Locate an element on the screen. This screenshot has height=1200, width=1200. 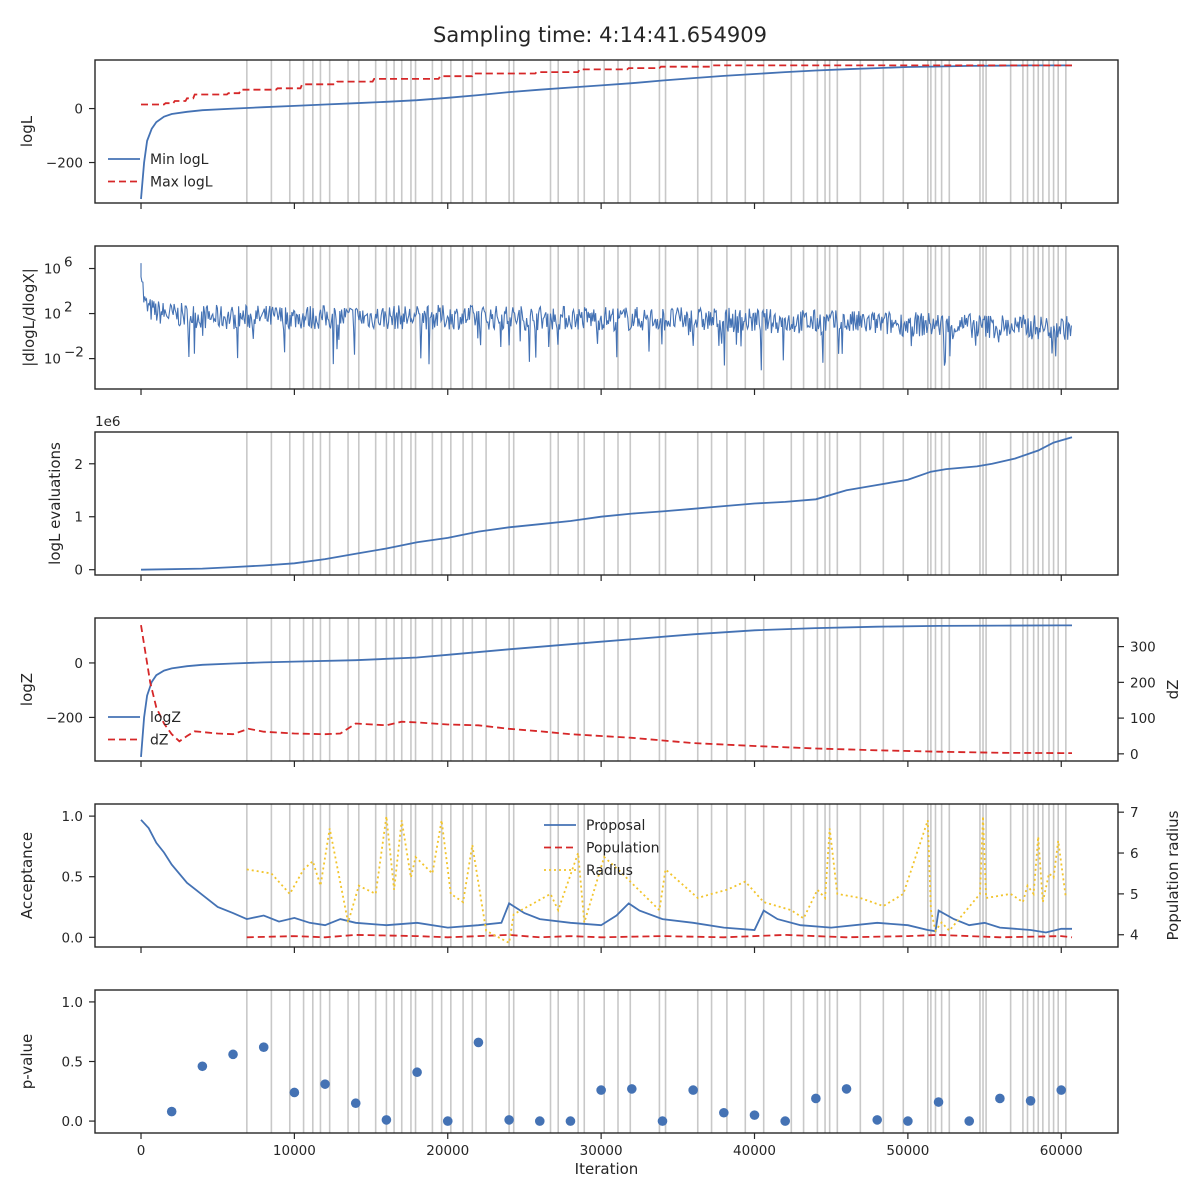
legend-logl: Min logL Max logL is located at coordinates (160, 171).